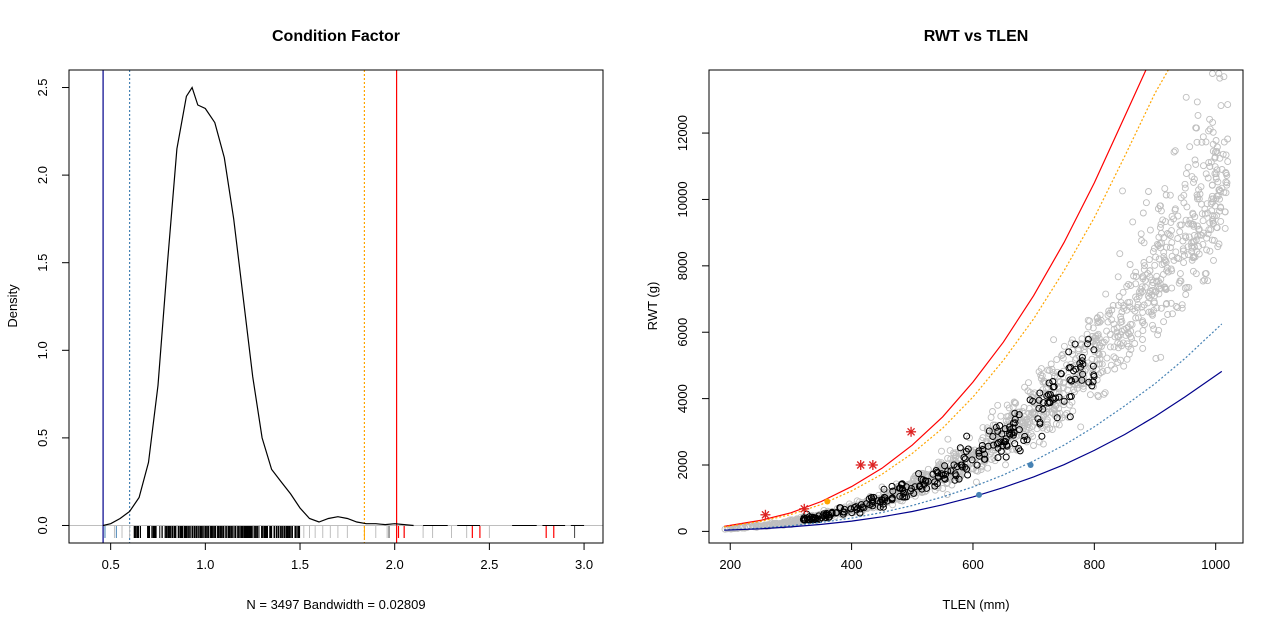 The width and height of the screenshot is (1280, 630). Describe the element at coordinates (652, 306) in the screenshot. I see `right-y-label: RWT (g)` at that location.